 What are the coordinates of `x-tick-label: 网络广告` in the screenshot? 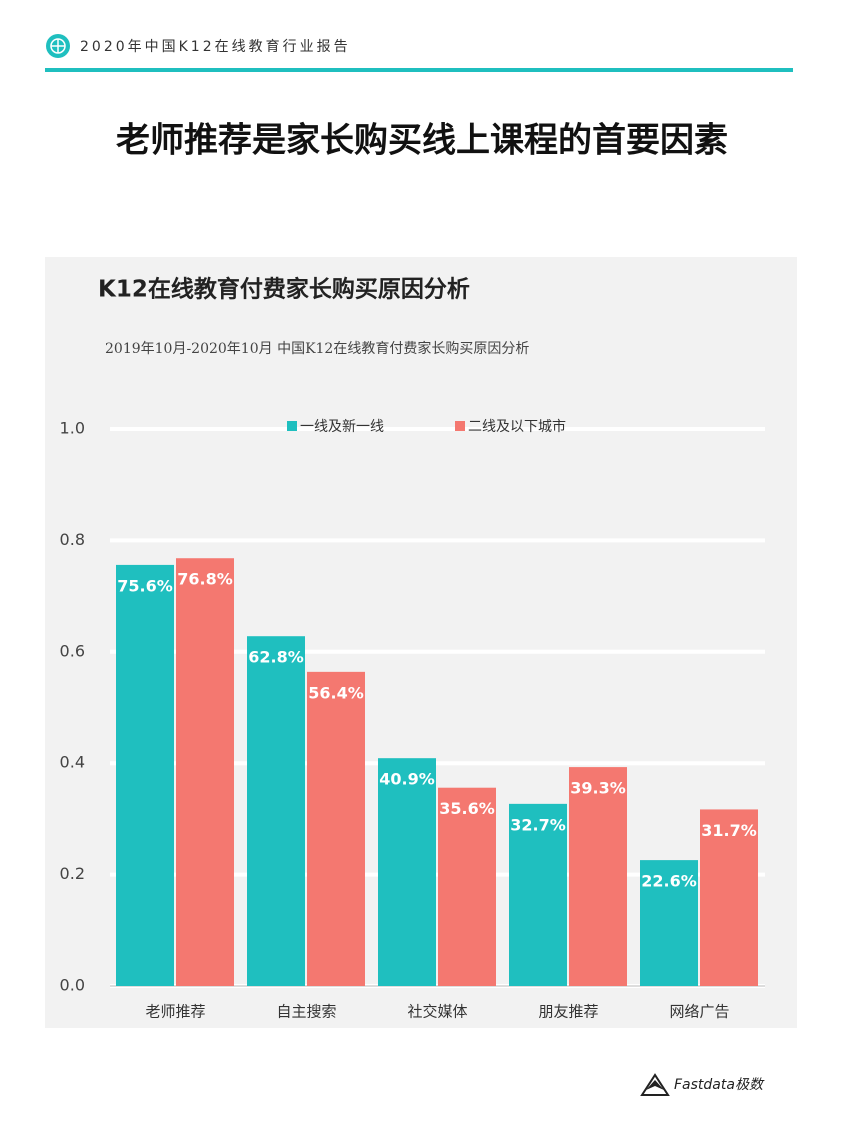 It's located at (699, 1012).